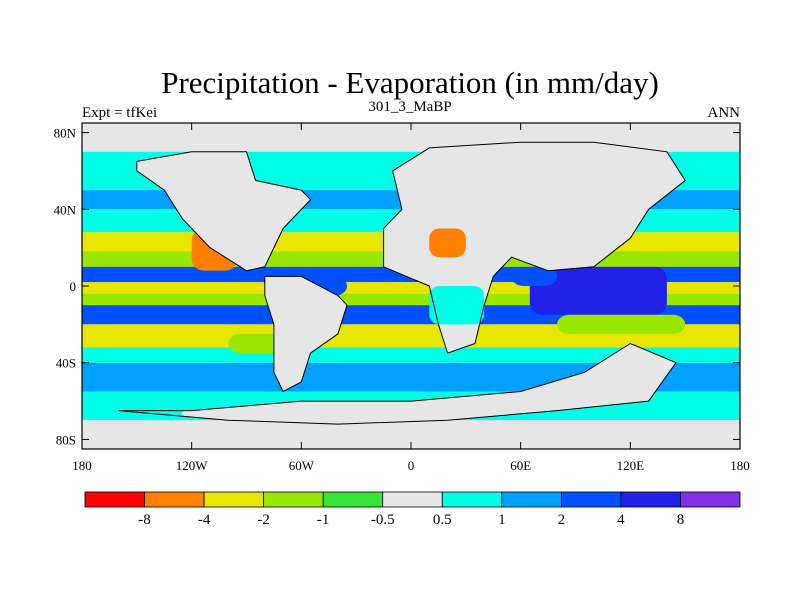  I want to click on land-australia-antarctica, so click(397, 384).